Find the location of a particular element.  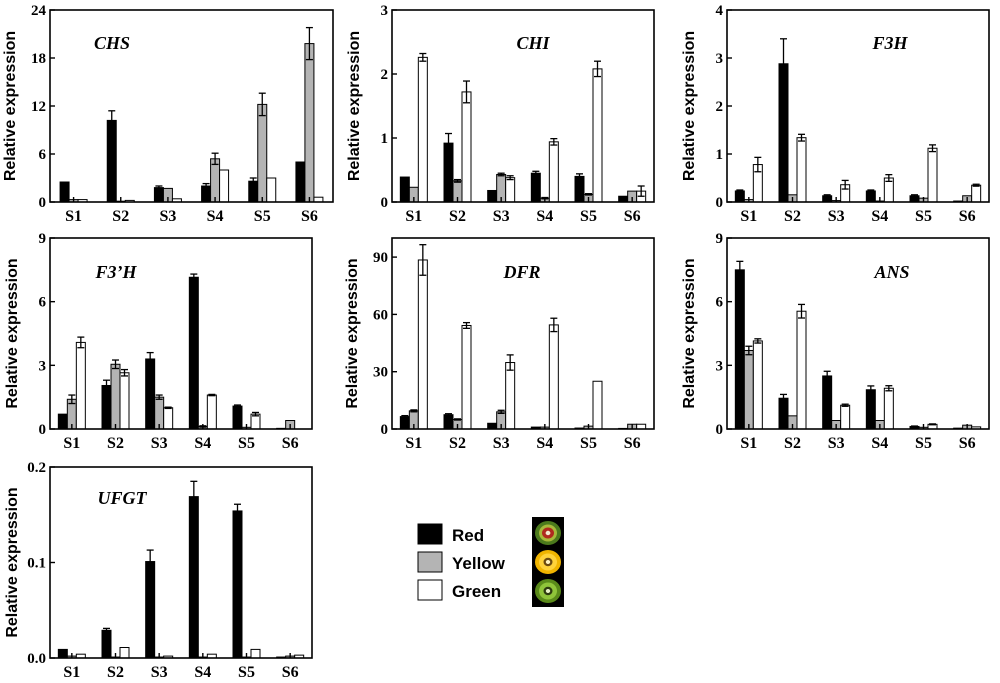

errorbar-dfr-yellow-s2 is located at coordinates (457, 419).